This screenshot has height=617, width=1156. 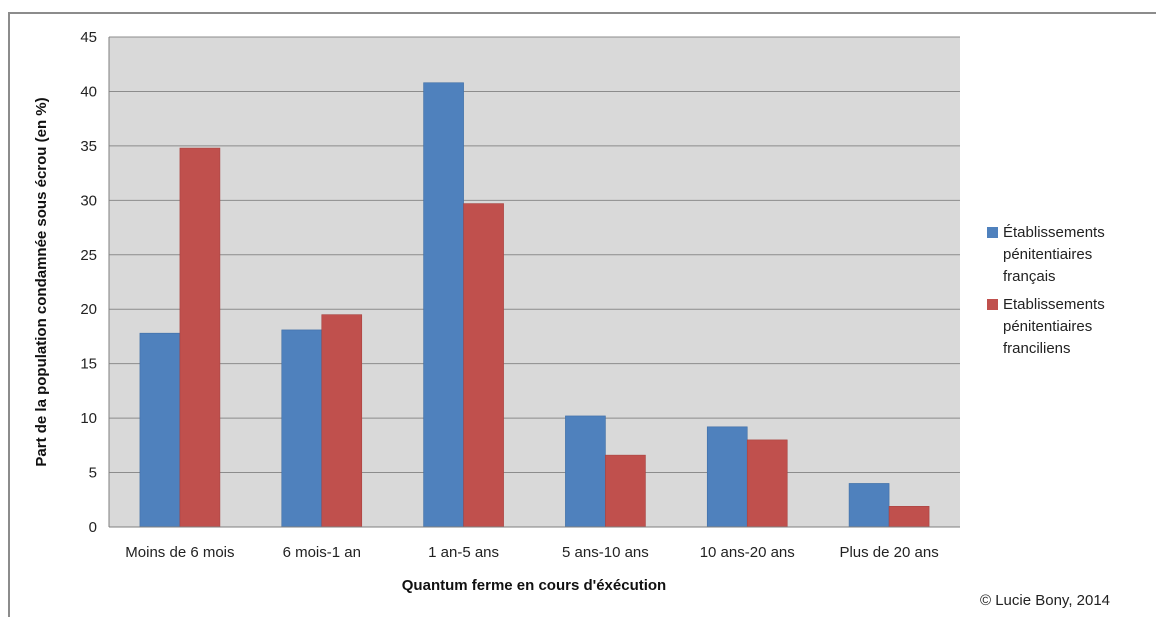 What do you see at coordinates (1045, 600) in the screenshot?
I see `copyright-credit: © Lucie Bony, 2014` at bounding box center [1045, 600].